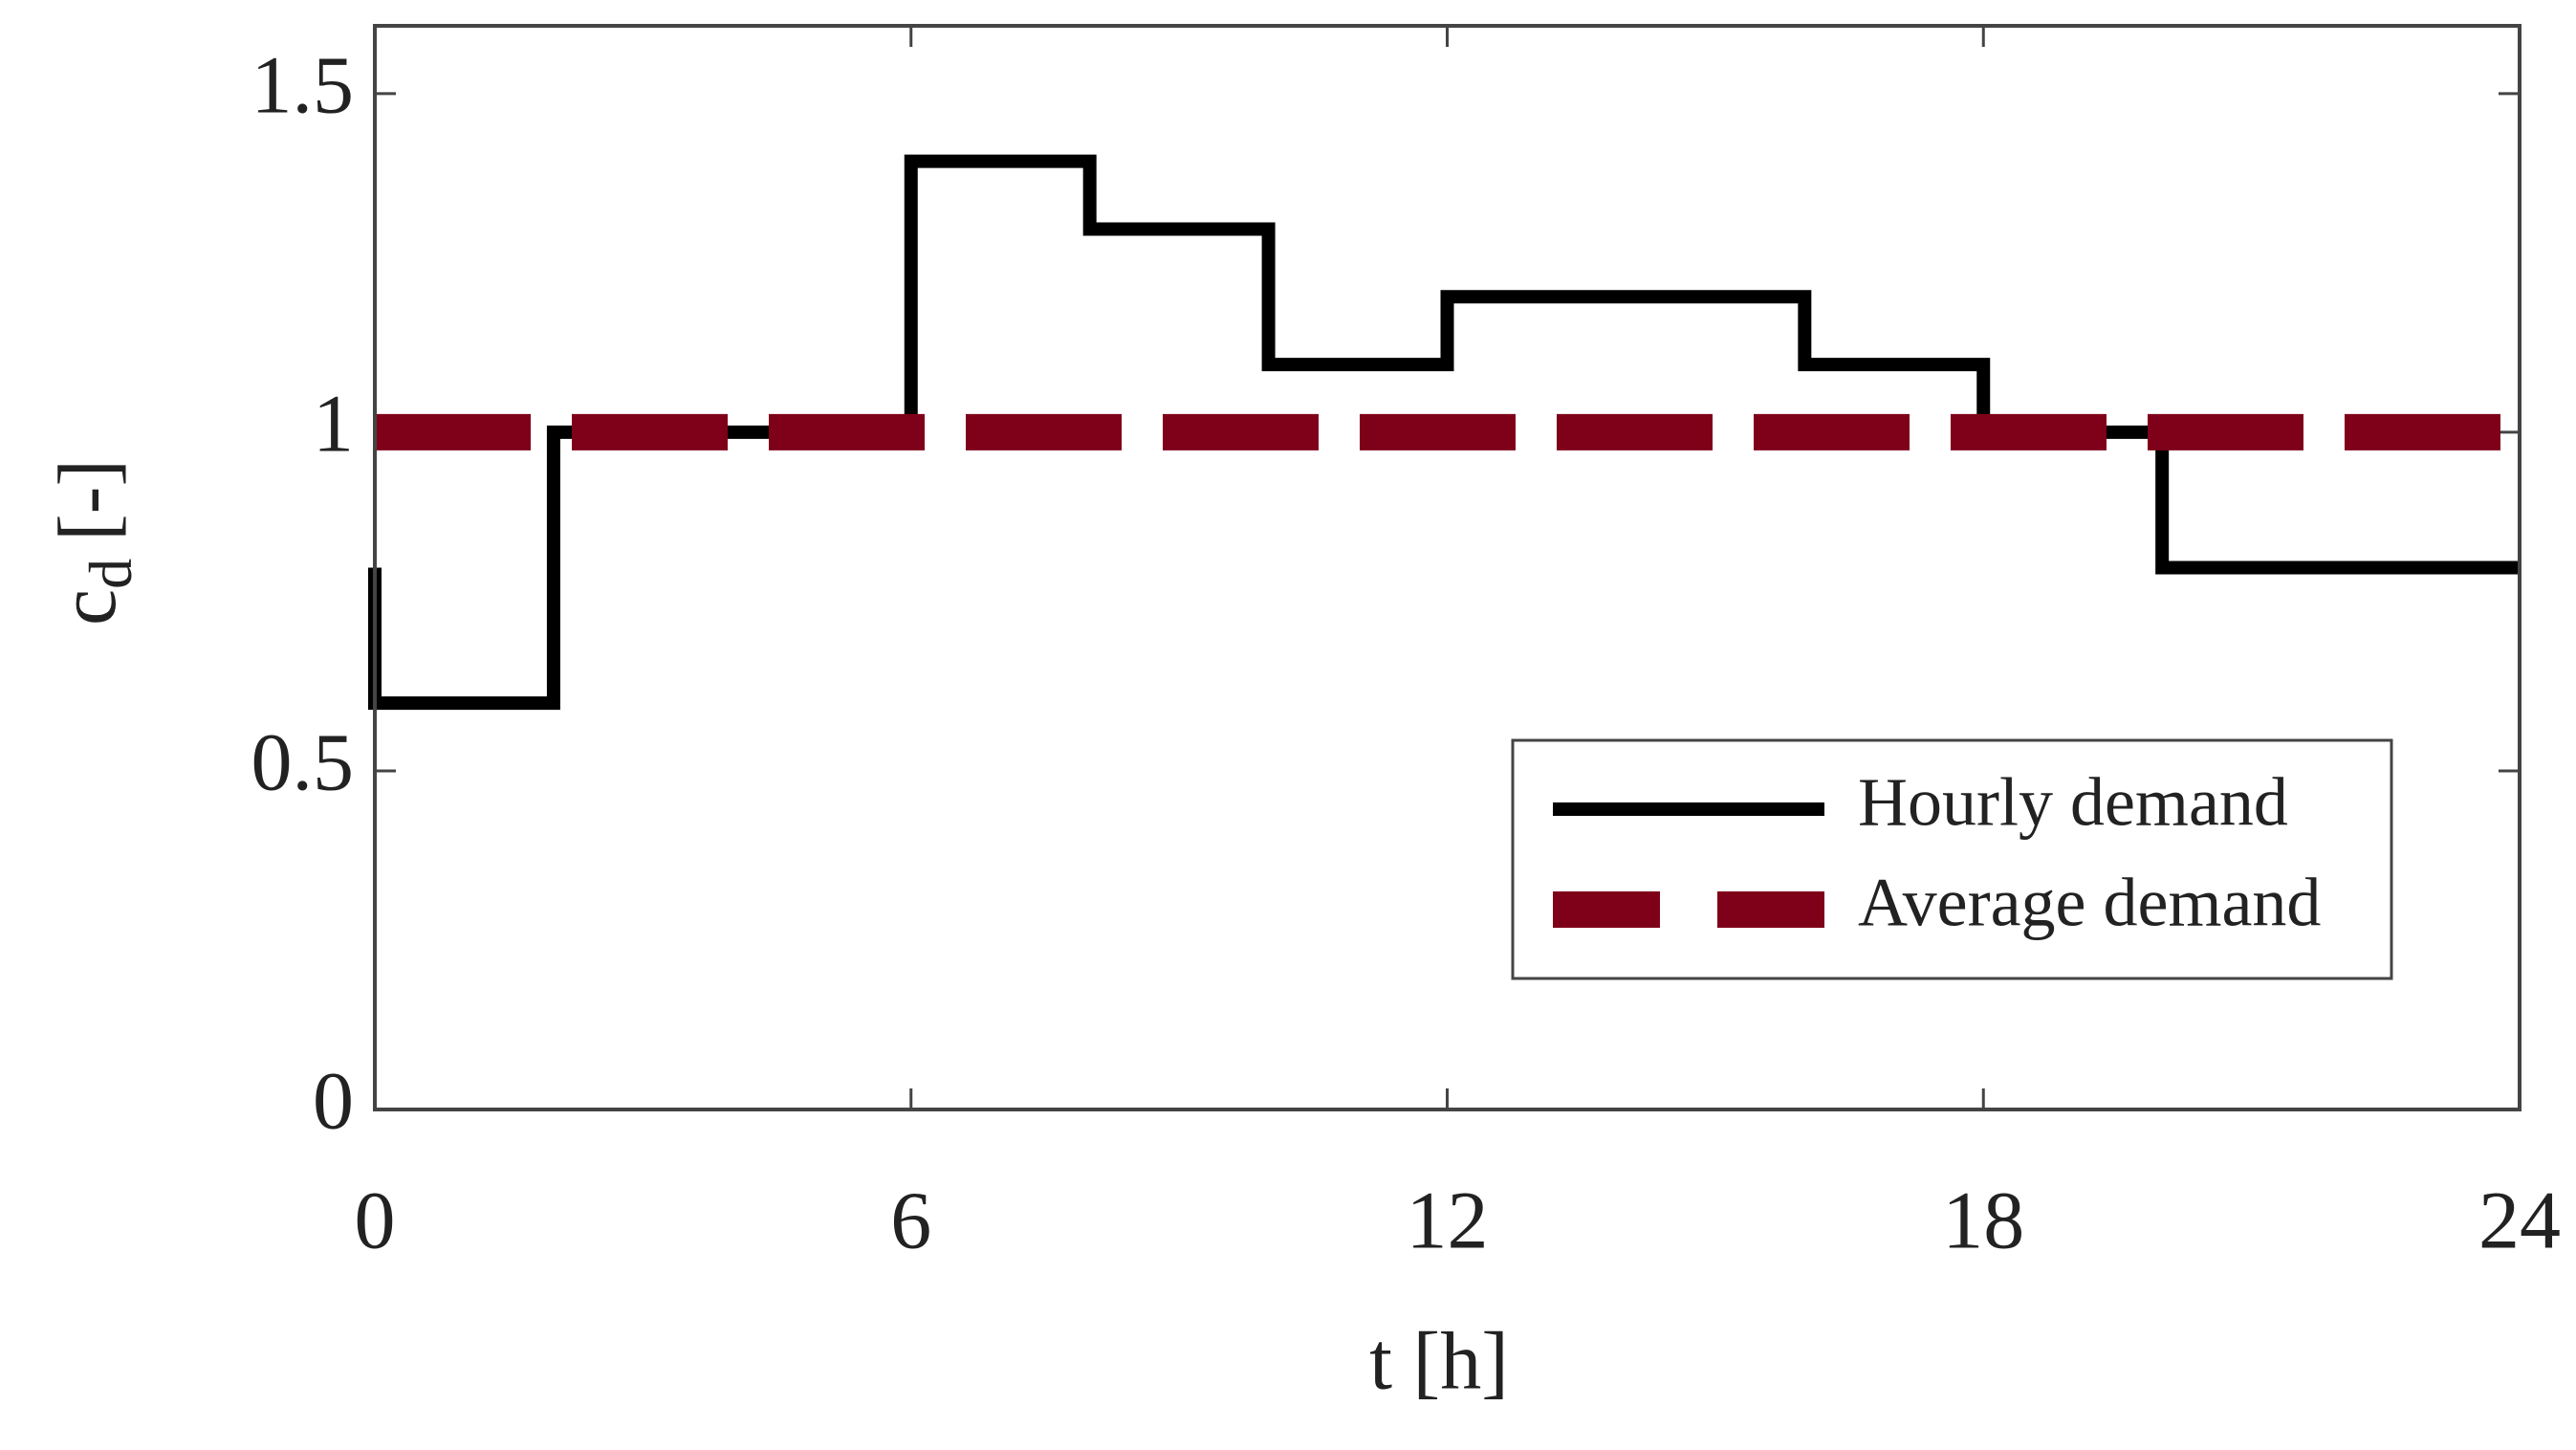  I want to click on legend-label: Average demand, so click(2089, 903).